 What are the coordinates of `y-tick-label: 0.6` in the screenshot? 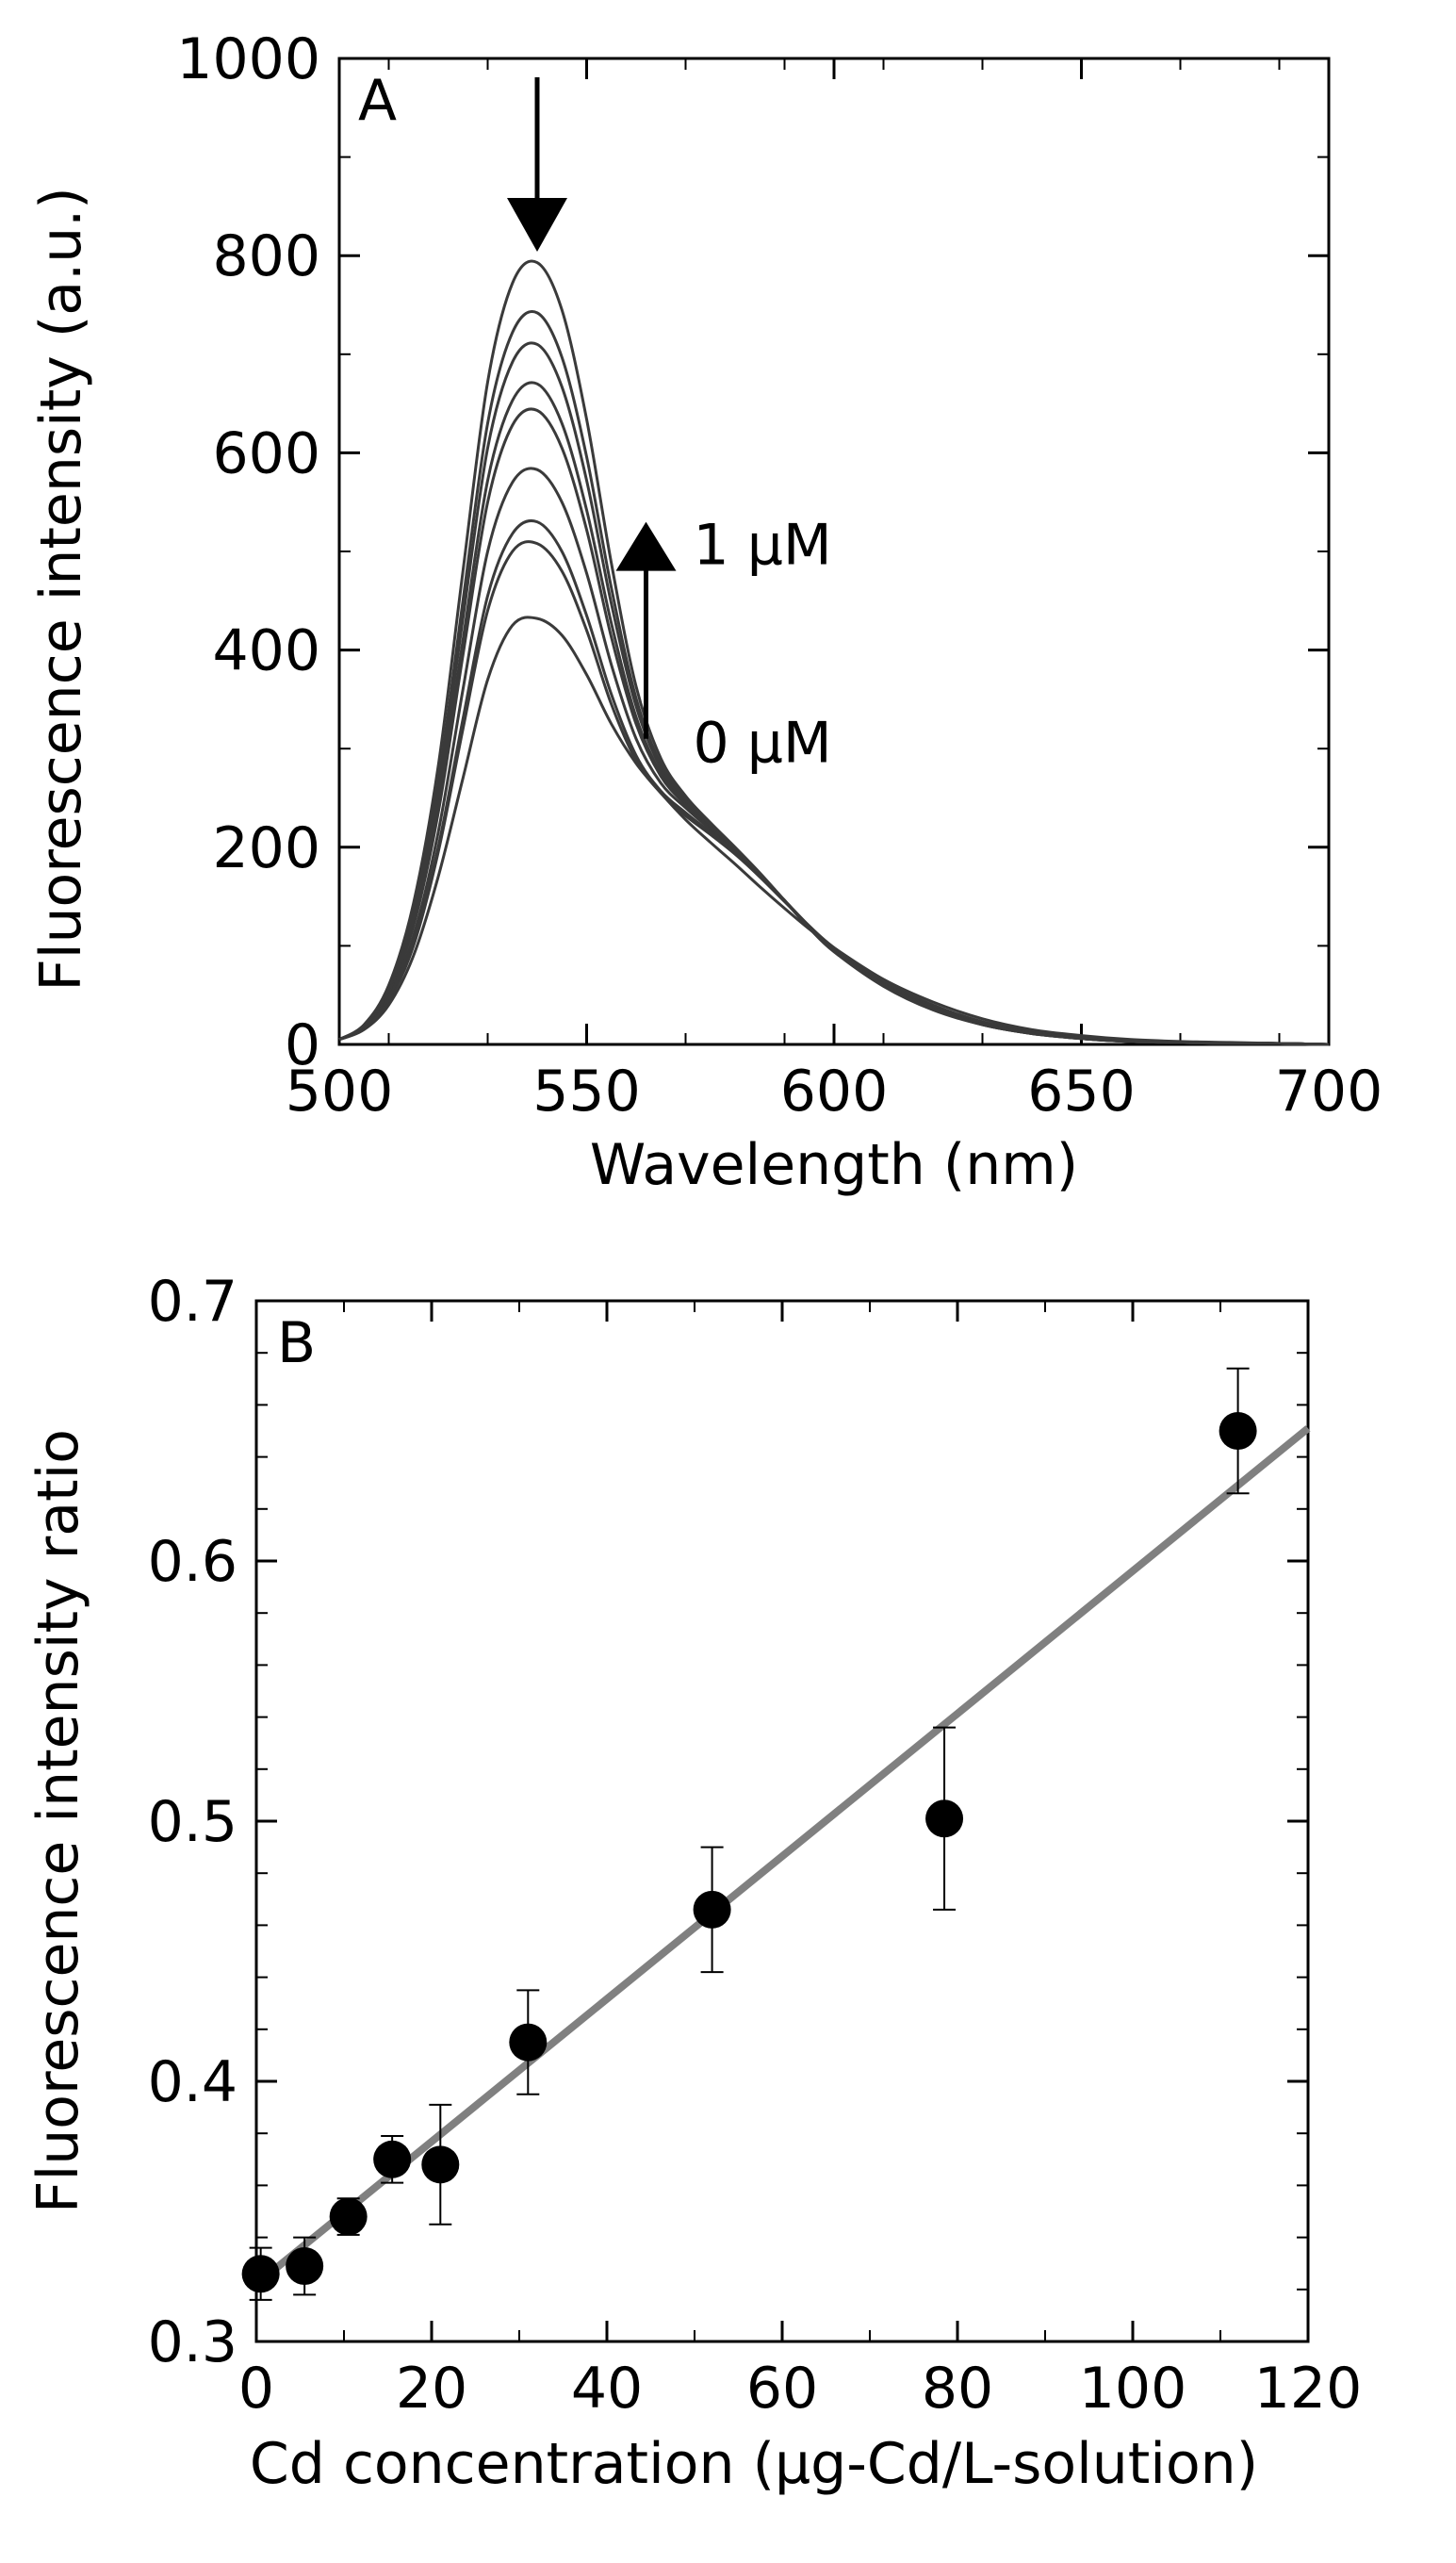 It's located at (192, 1562).